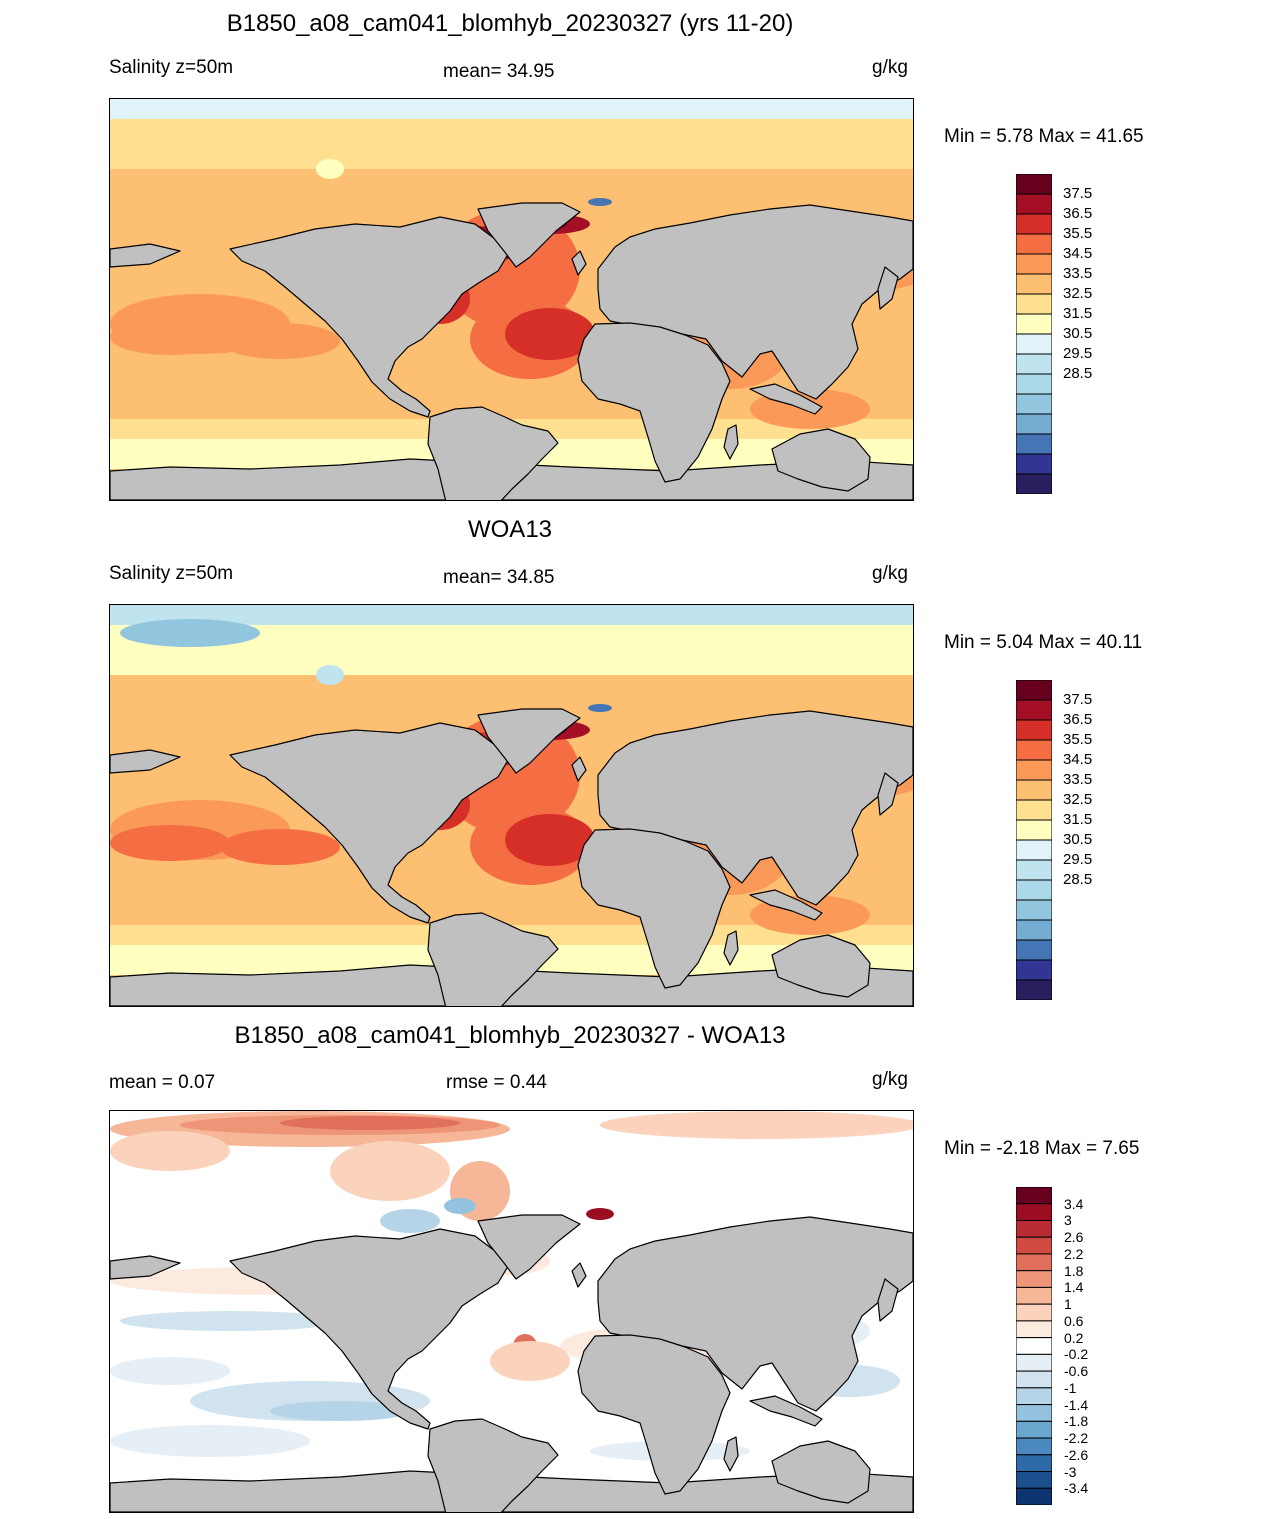 The image size is (1285, 1519). I want to click on colorbar-label: 3, so click(1068, 1220).